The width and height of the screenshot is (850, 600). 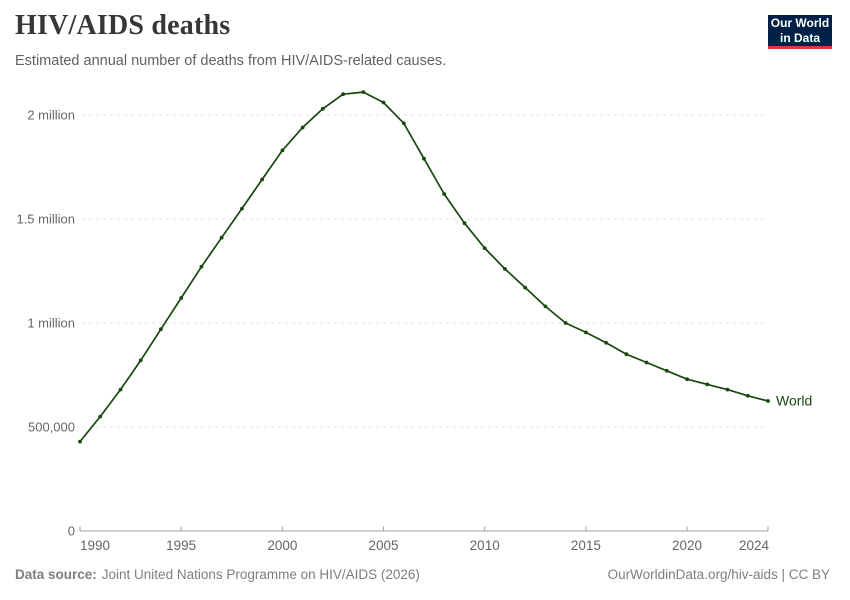 What do you see at coordinates (800, 22) in the screenshot?
I see `owid-logo-line1: Our World` at bounding box center [800, 22].